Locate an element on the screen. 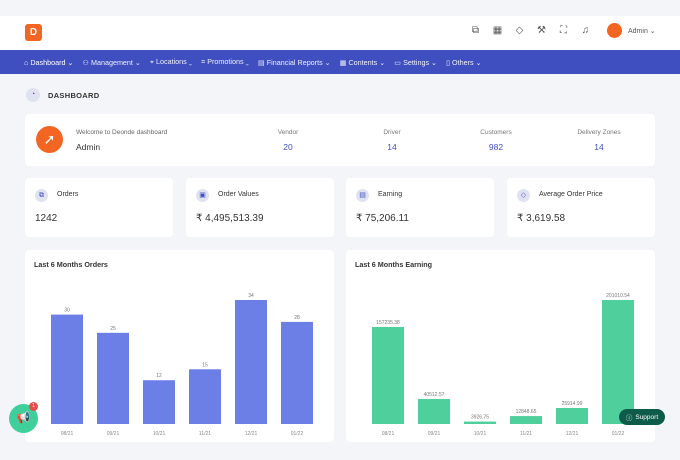 Image resolution: width=680 pixels, height=460 pixels. nav-promotions: ⌗ Promotions ⌄ is located at coordinates (225, 61).